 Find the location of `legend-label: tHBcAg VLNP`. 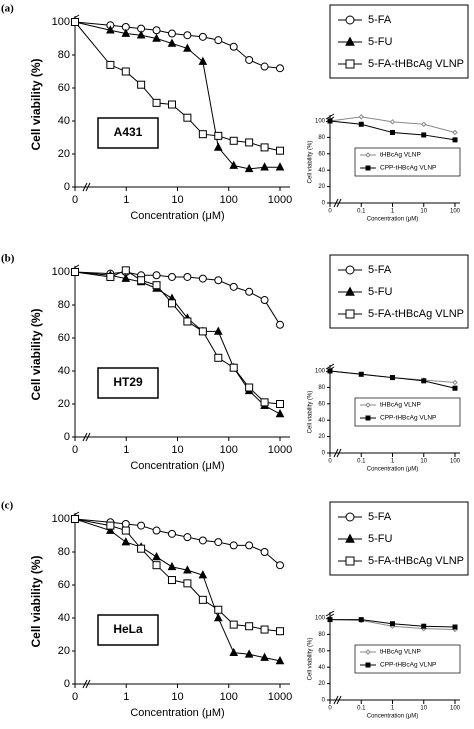

legend-label: tHBcAg VLNP is located at coordinates (400, 155).